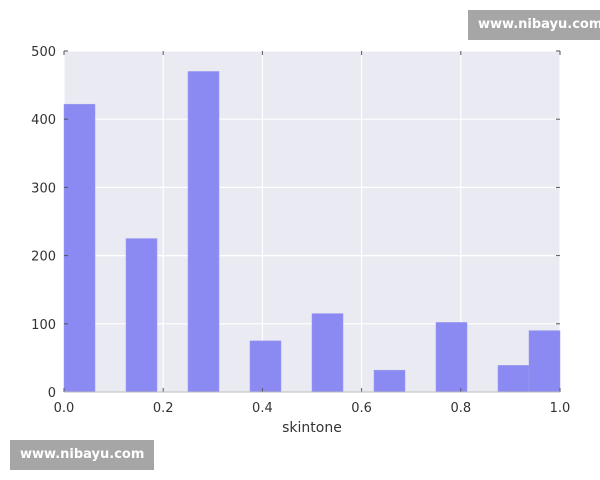  What do you see at coordinates (82, 455) in the screenshot?
I see `watermark-bottom: www.nibayu.com` at bounding box center [82, 455].